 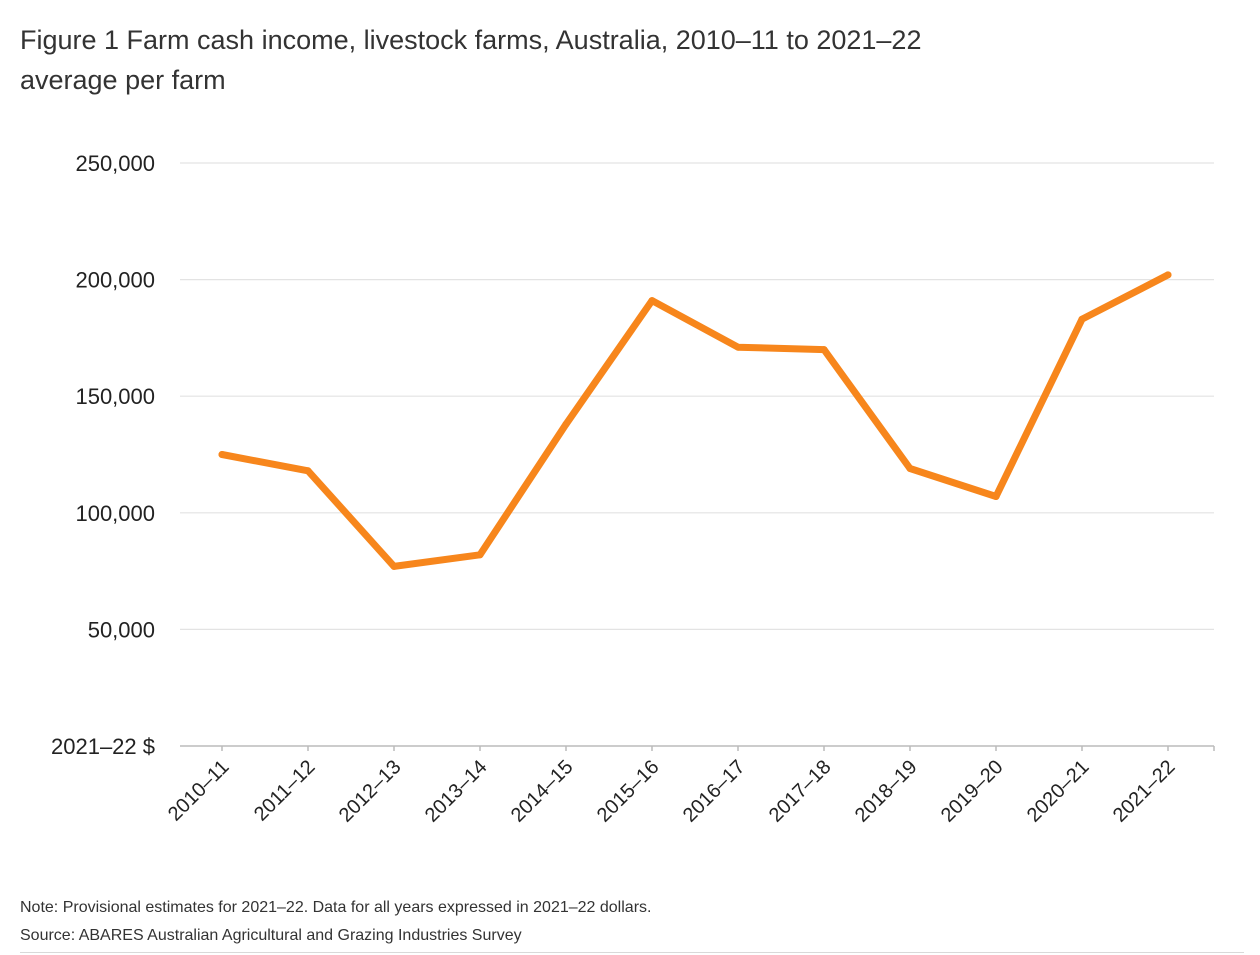 What do you see at coordinates (370, 791) in the screenshot?
I see `x-tick-label: 2012–13` at bounding box center [370, 791].